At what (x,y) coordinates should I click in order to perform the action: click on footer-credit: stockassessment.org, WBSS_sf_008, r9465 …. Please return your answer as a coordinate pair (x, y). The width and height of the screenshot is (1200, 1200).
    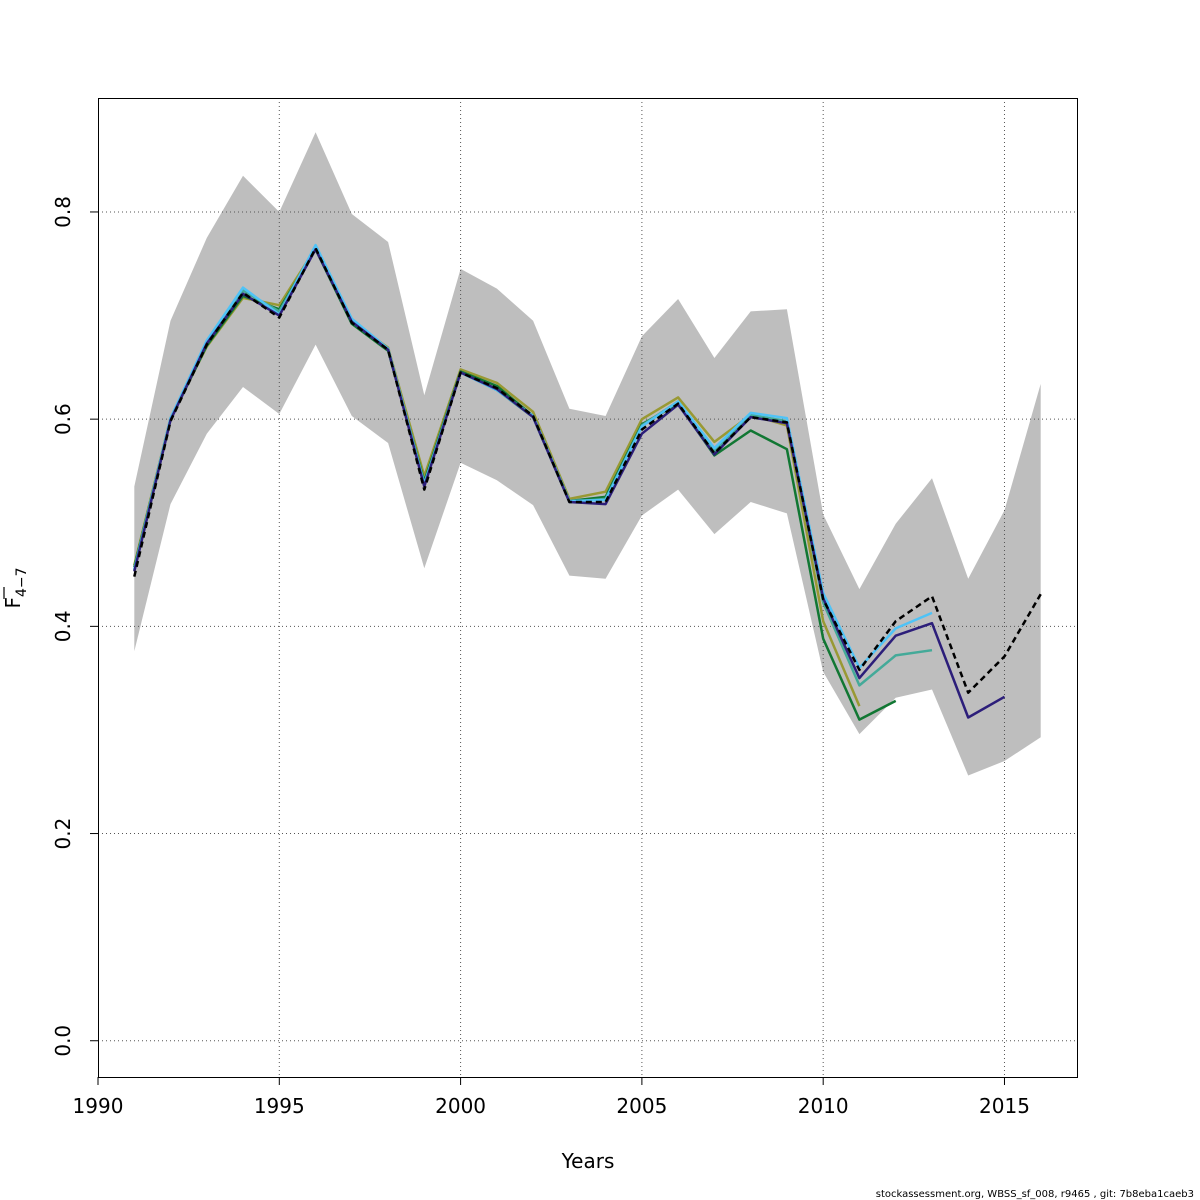
    Looking at the image, I should click on (1034, 1194).